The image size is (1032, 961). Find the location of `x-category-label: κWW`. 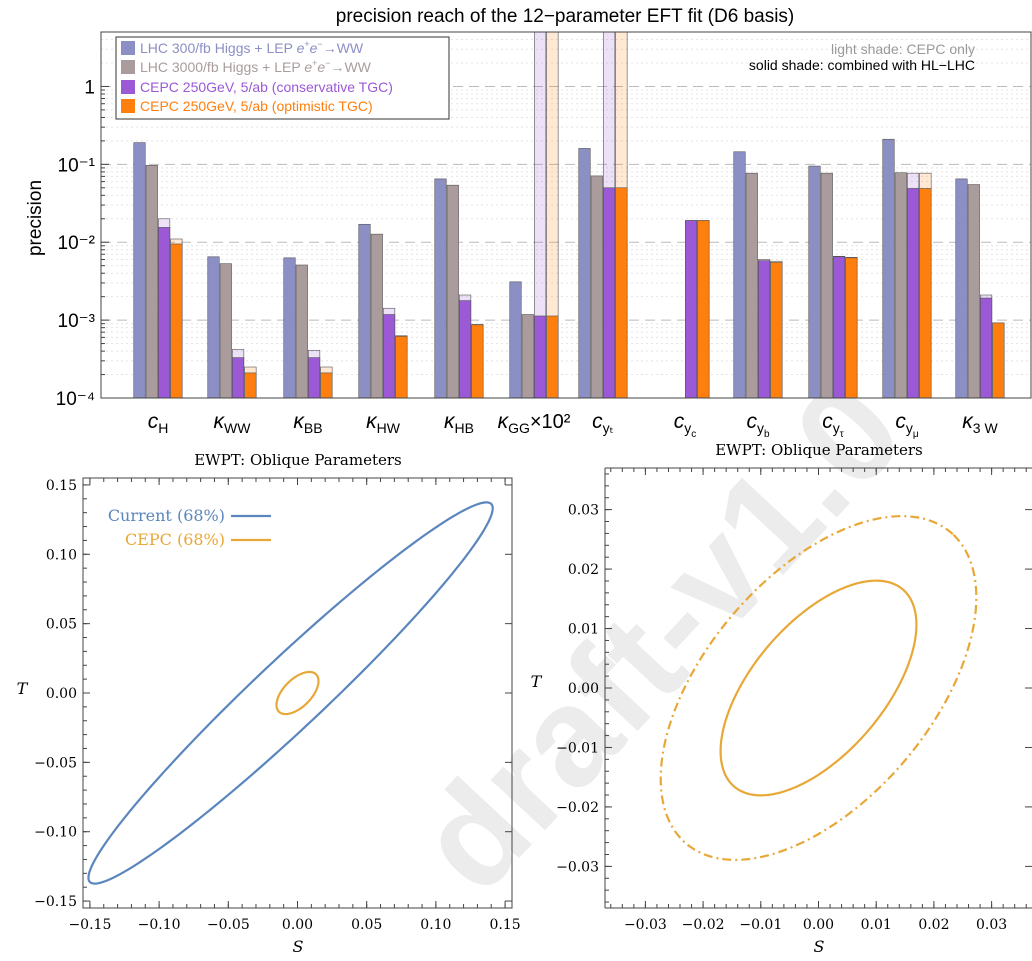

x-category-label: κWW is located at coordinates (233, 423).